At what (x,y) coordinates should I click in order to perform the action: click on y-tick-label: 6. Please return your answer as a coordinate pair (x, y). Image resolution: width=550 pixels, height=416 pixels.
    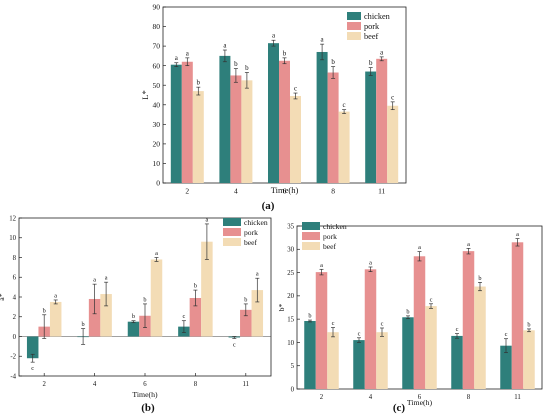
    Looking at the image, I should click on (15, 278).